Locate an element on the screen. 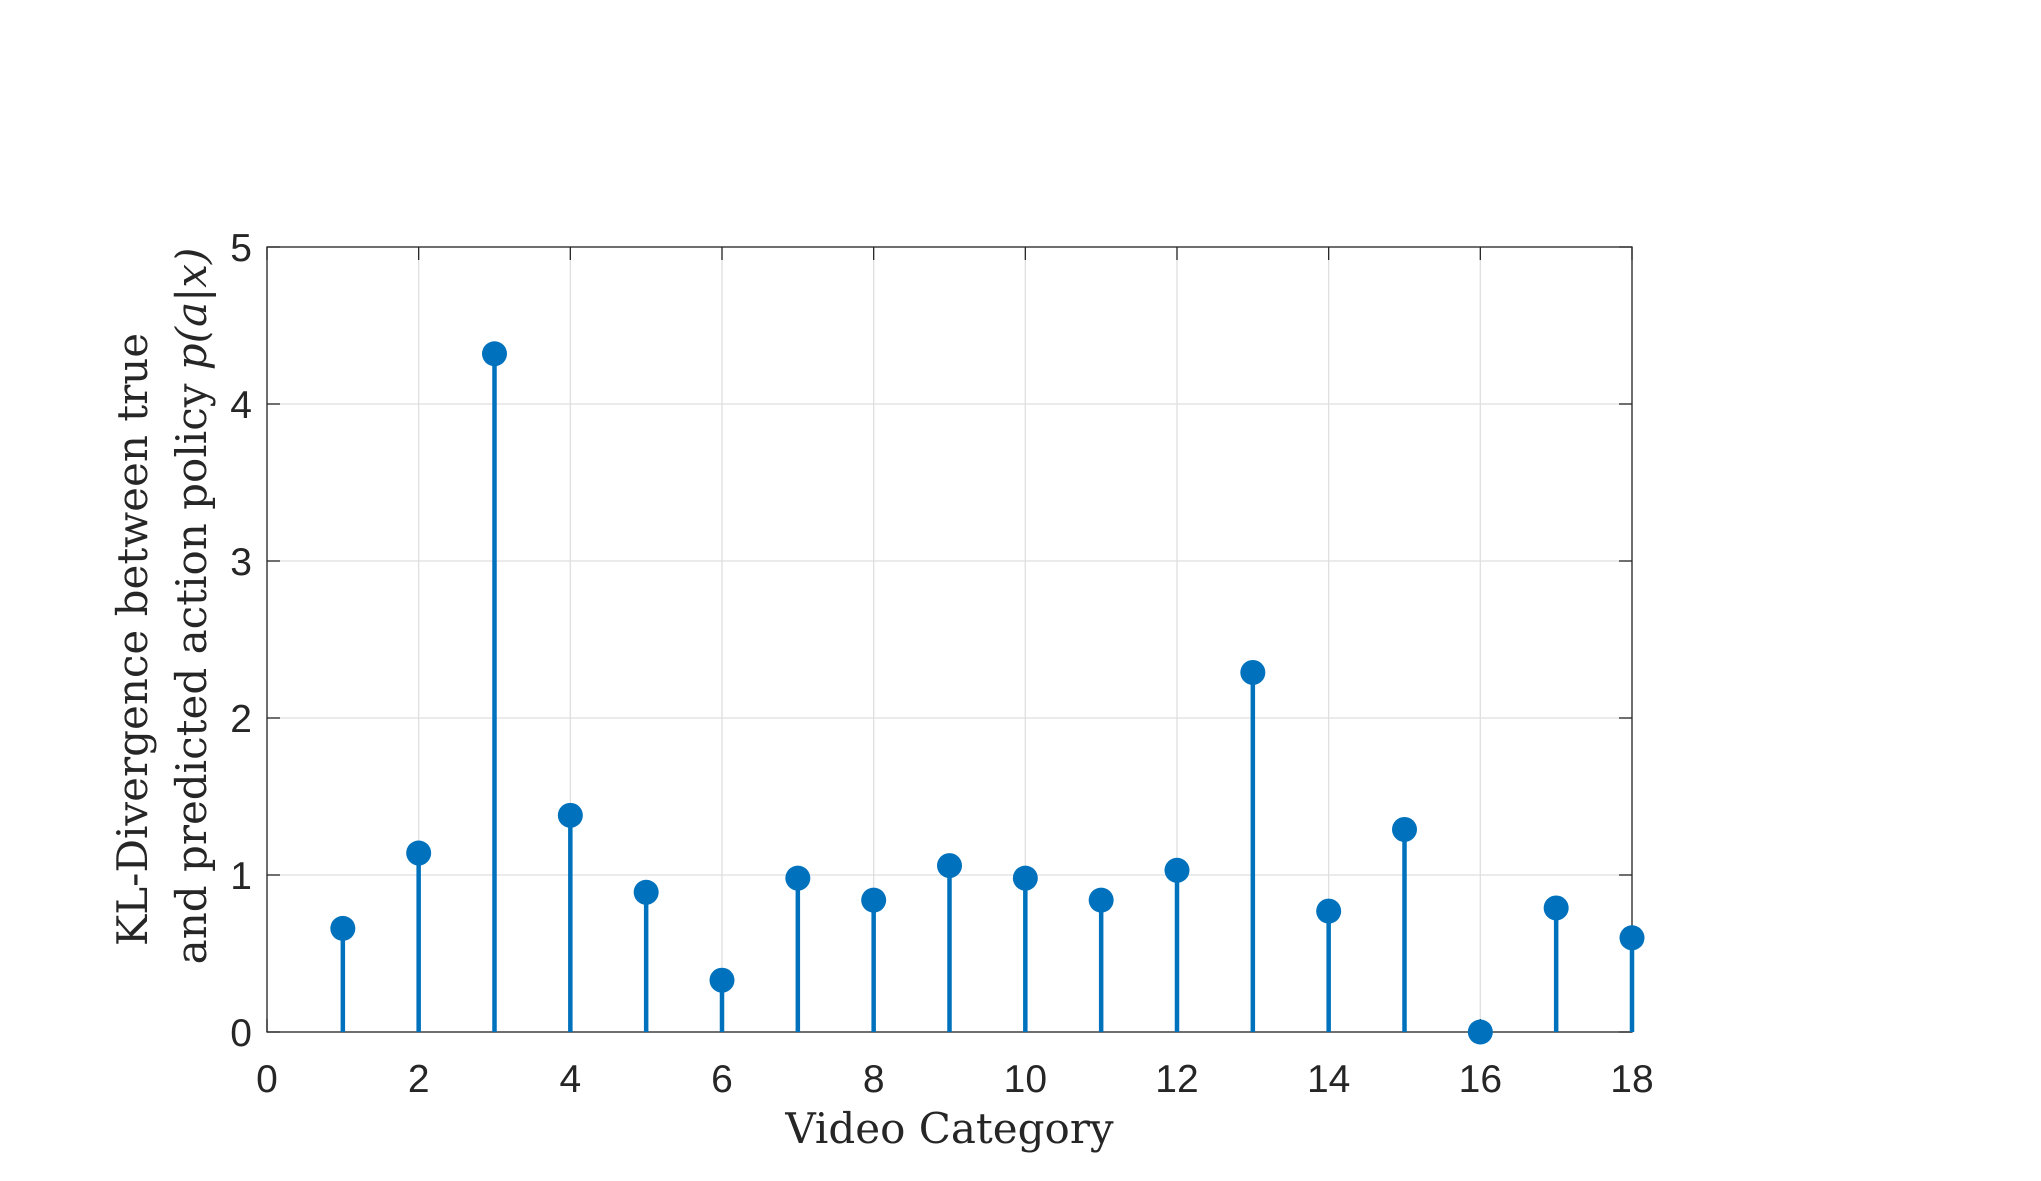 The height and width of the screenshot is (1181, 2041). y-tick-label: 3 is located at coordinates (241, 562).